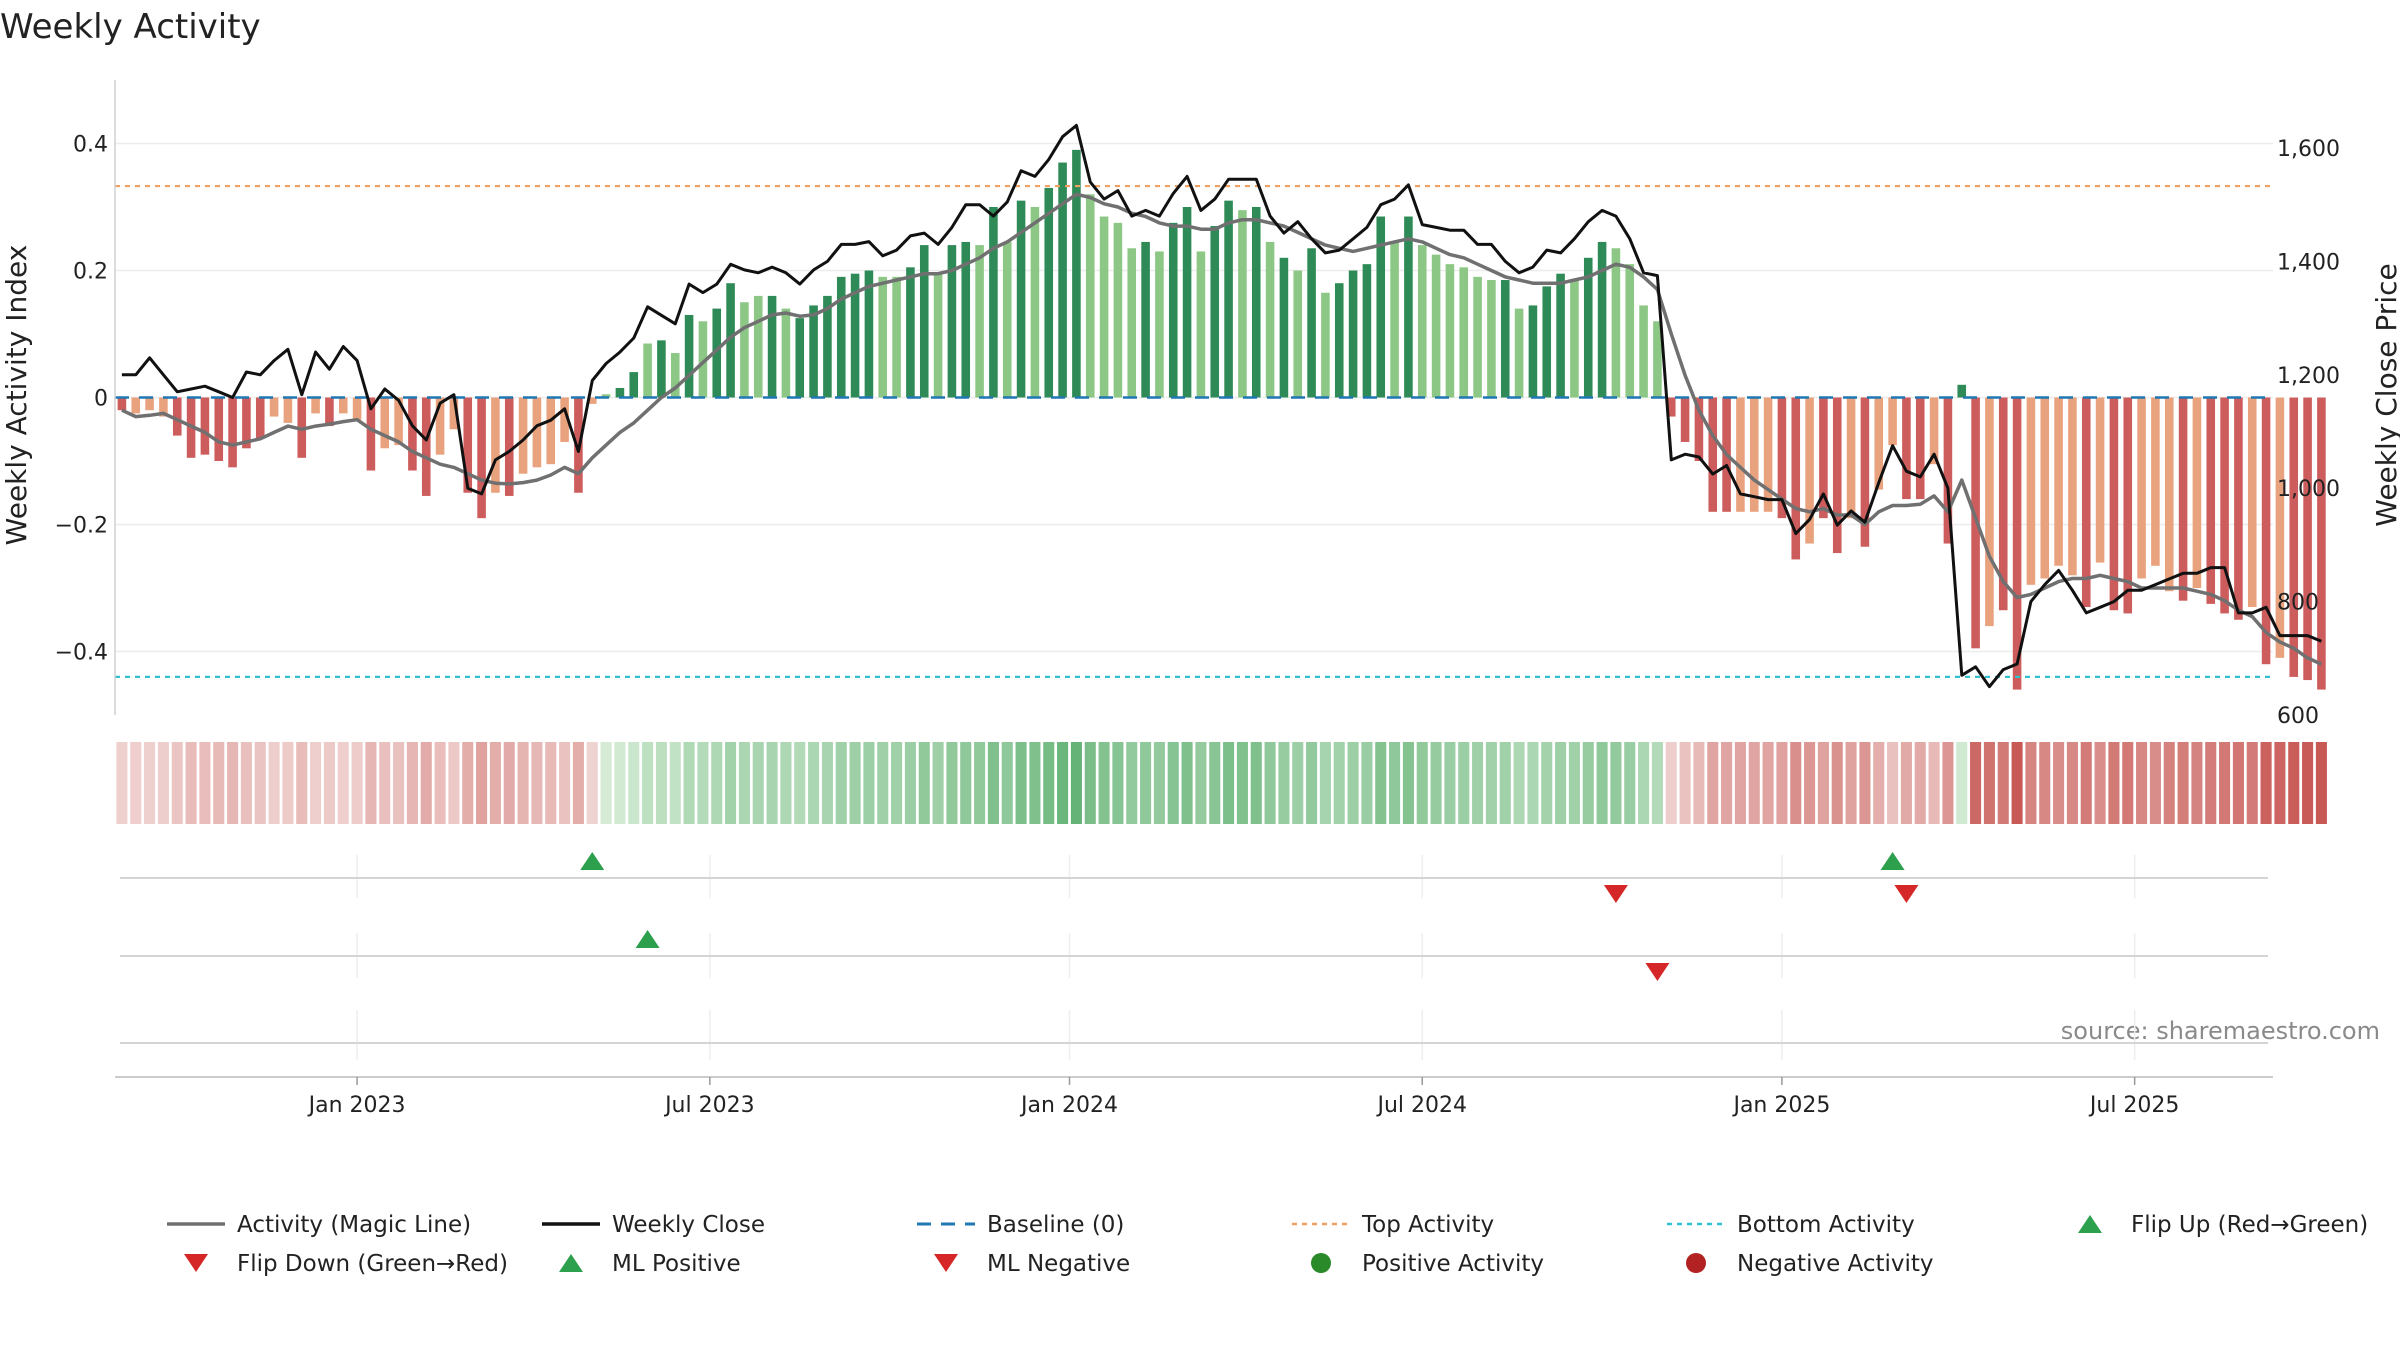  I want to click on left-axis-title: Weekly Activity Index, so click(16, 395).